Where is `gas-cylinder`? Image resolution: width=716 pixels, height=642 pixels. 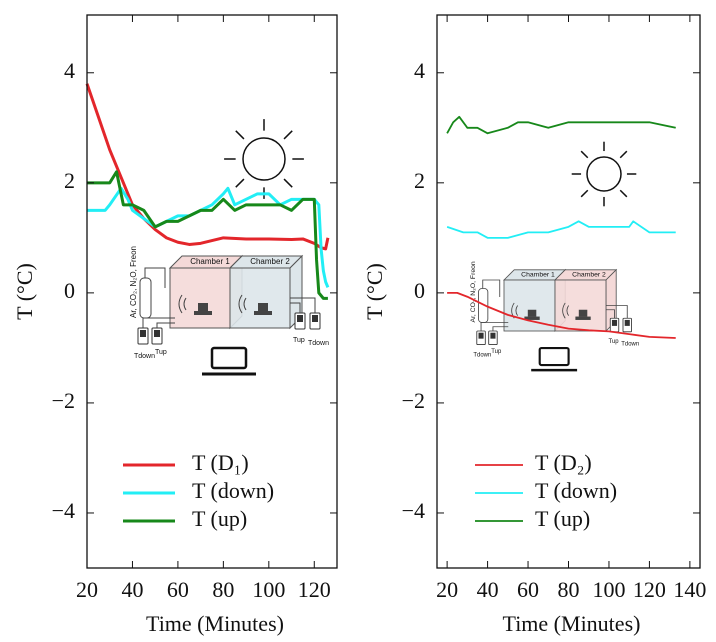
gas-cylinder is located at coordinates (145, 298).